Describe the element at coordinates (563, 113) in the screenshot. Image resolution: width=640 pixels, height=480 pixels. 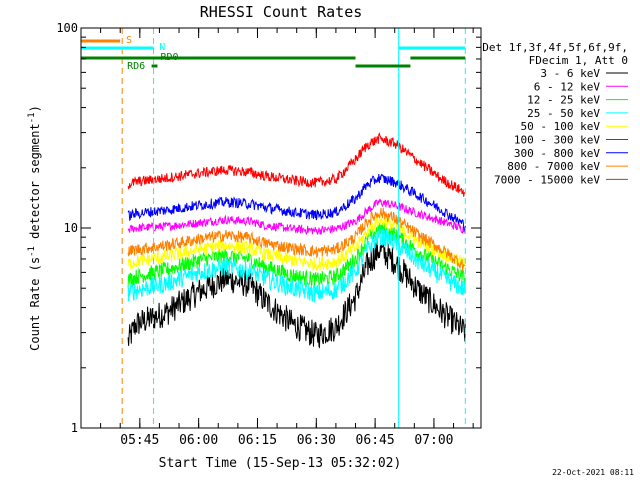
I see `legend-label: 25 - 50 keV` at that location.